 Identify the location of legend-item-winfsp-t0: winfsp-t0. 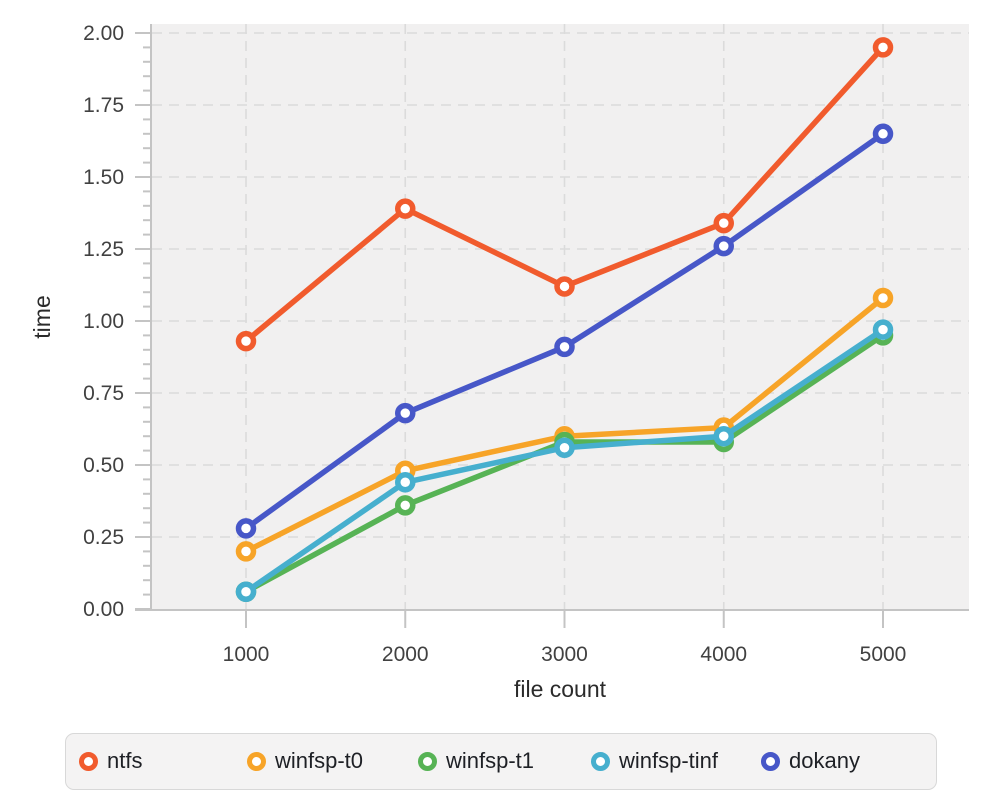
(305, 761).